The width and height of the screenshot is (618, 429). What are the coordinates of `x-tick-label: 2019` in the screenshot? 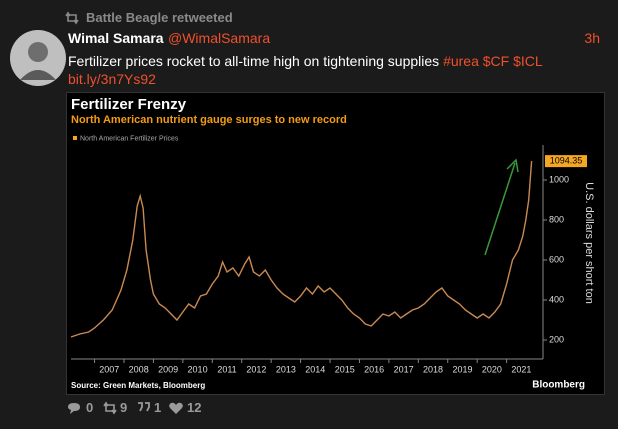 It's located at (462, 369).